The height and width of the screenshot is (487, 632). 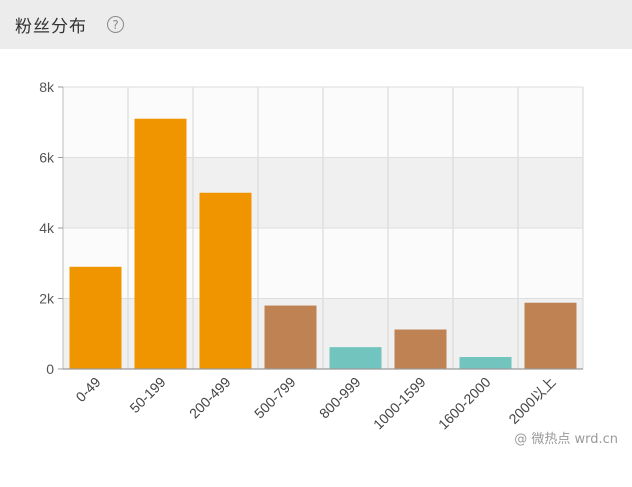 What do you see at coordinates (47, 299) in the screenshot?
I see `y-tick-label: 2k` at bounding box center [47, 299].